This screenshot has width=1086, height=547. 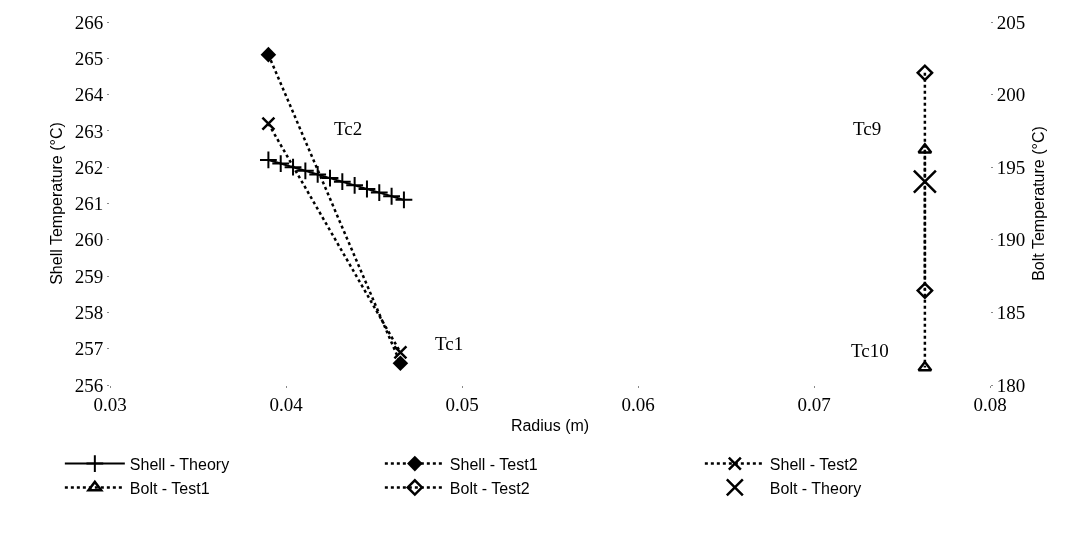 What do you see at coordinates (1038, 203) in the screenshot?
I see `y2-axis-title: Bolt Temperature (°C)` at bounding box center [1038, 203].